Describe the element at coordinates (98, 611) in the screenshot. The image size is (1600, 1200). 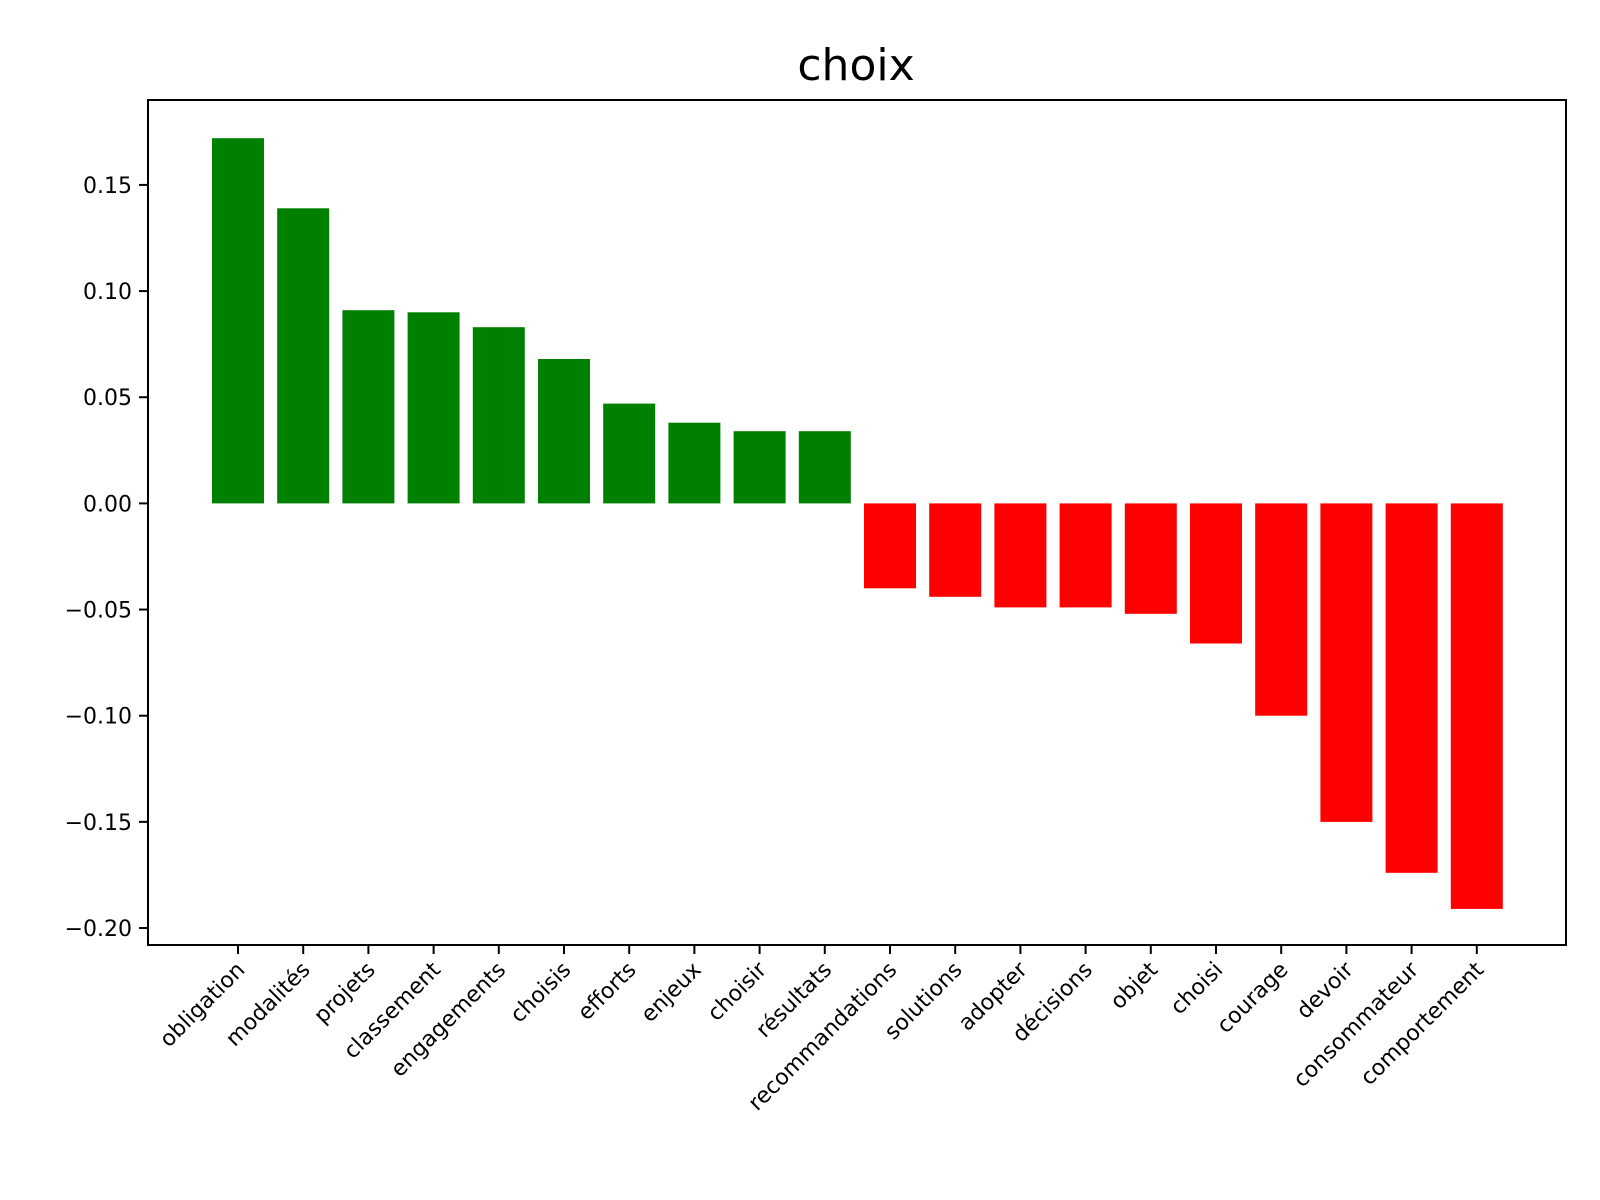
I see `y-tick-label: −0.05` at that location.